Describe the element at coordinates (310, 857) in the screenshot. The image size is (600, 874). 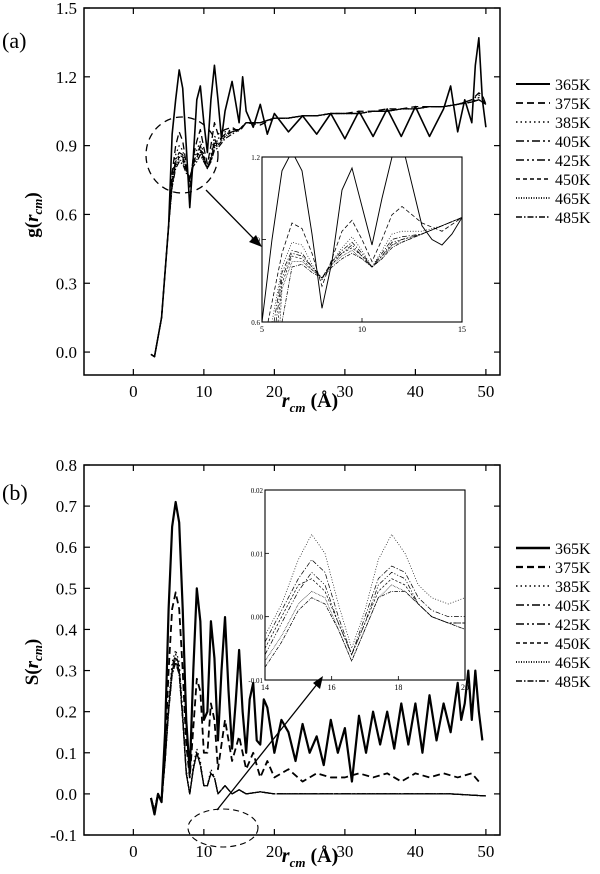
I see `x-axis-label-b: rcm (Å)` at that location.